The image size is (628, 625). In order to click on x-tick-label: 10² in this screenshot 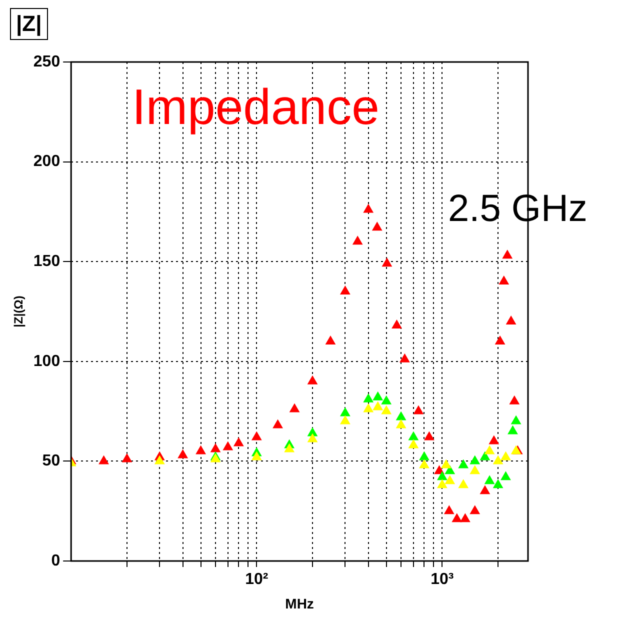, I will do `click(256, 579)`.